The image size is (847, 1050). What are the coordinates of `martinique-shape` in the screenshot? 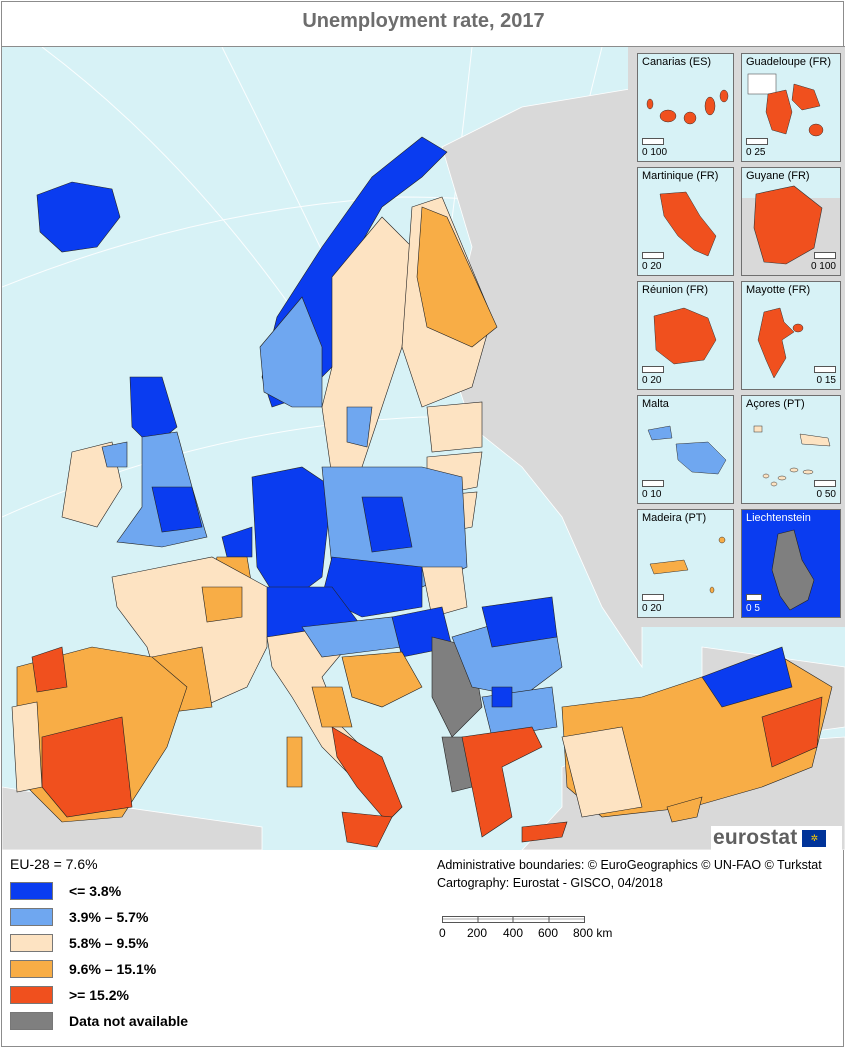 It's located at (688, 224).